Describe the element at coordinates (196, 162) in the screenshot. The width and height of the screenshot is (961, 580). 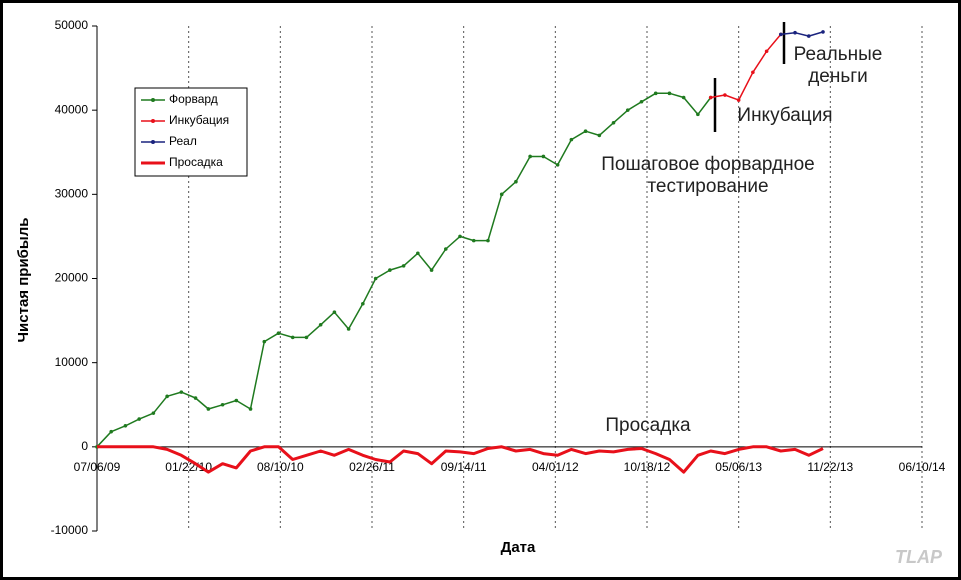
I see `legend-label: Просадка` at that location.